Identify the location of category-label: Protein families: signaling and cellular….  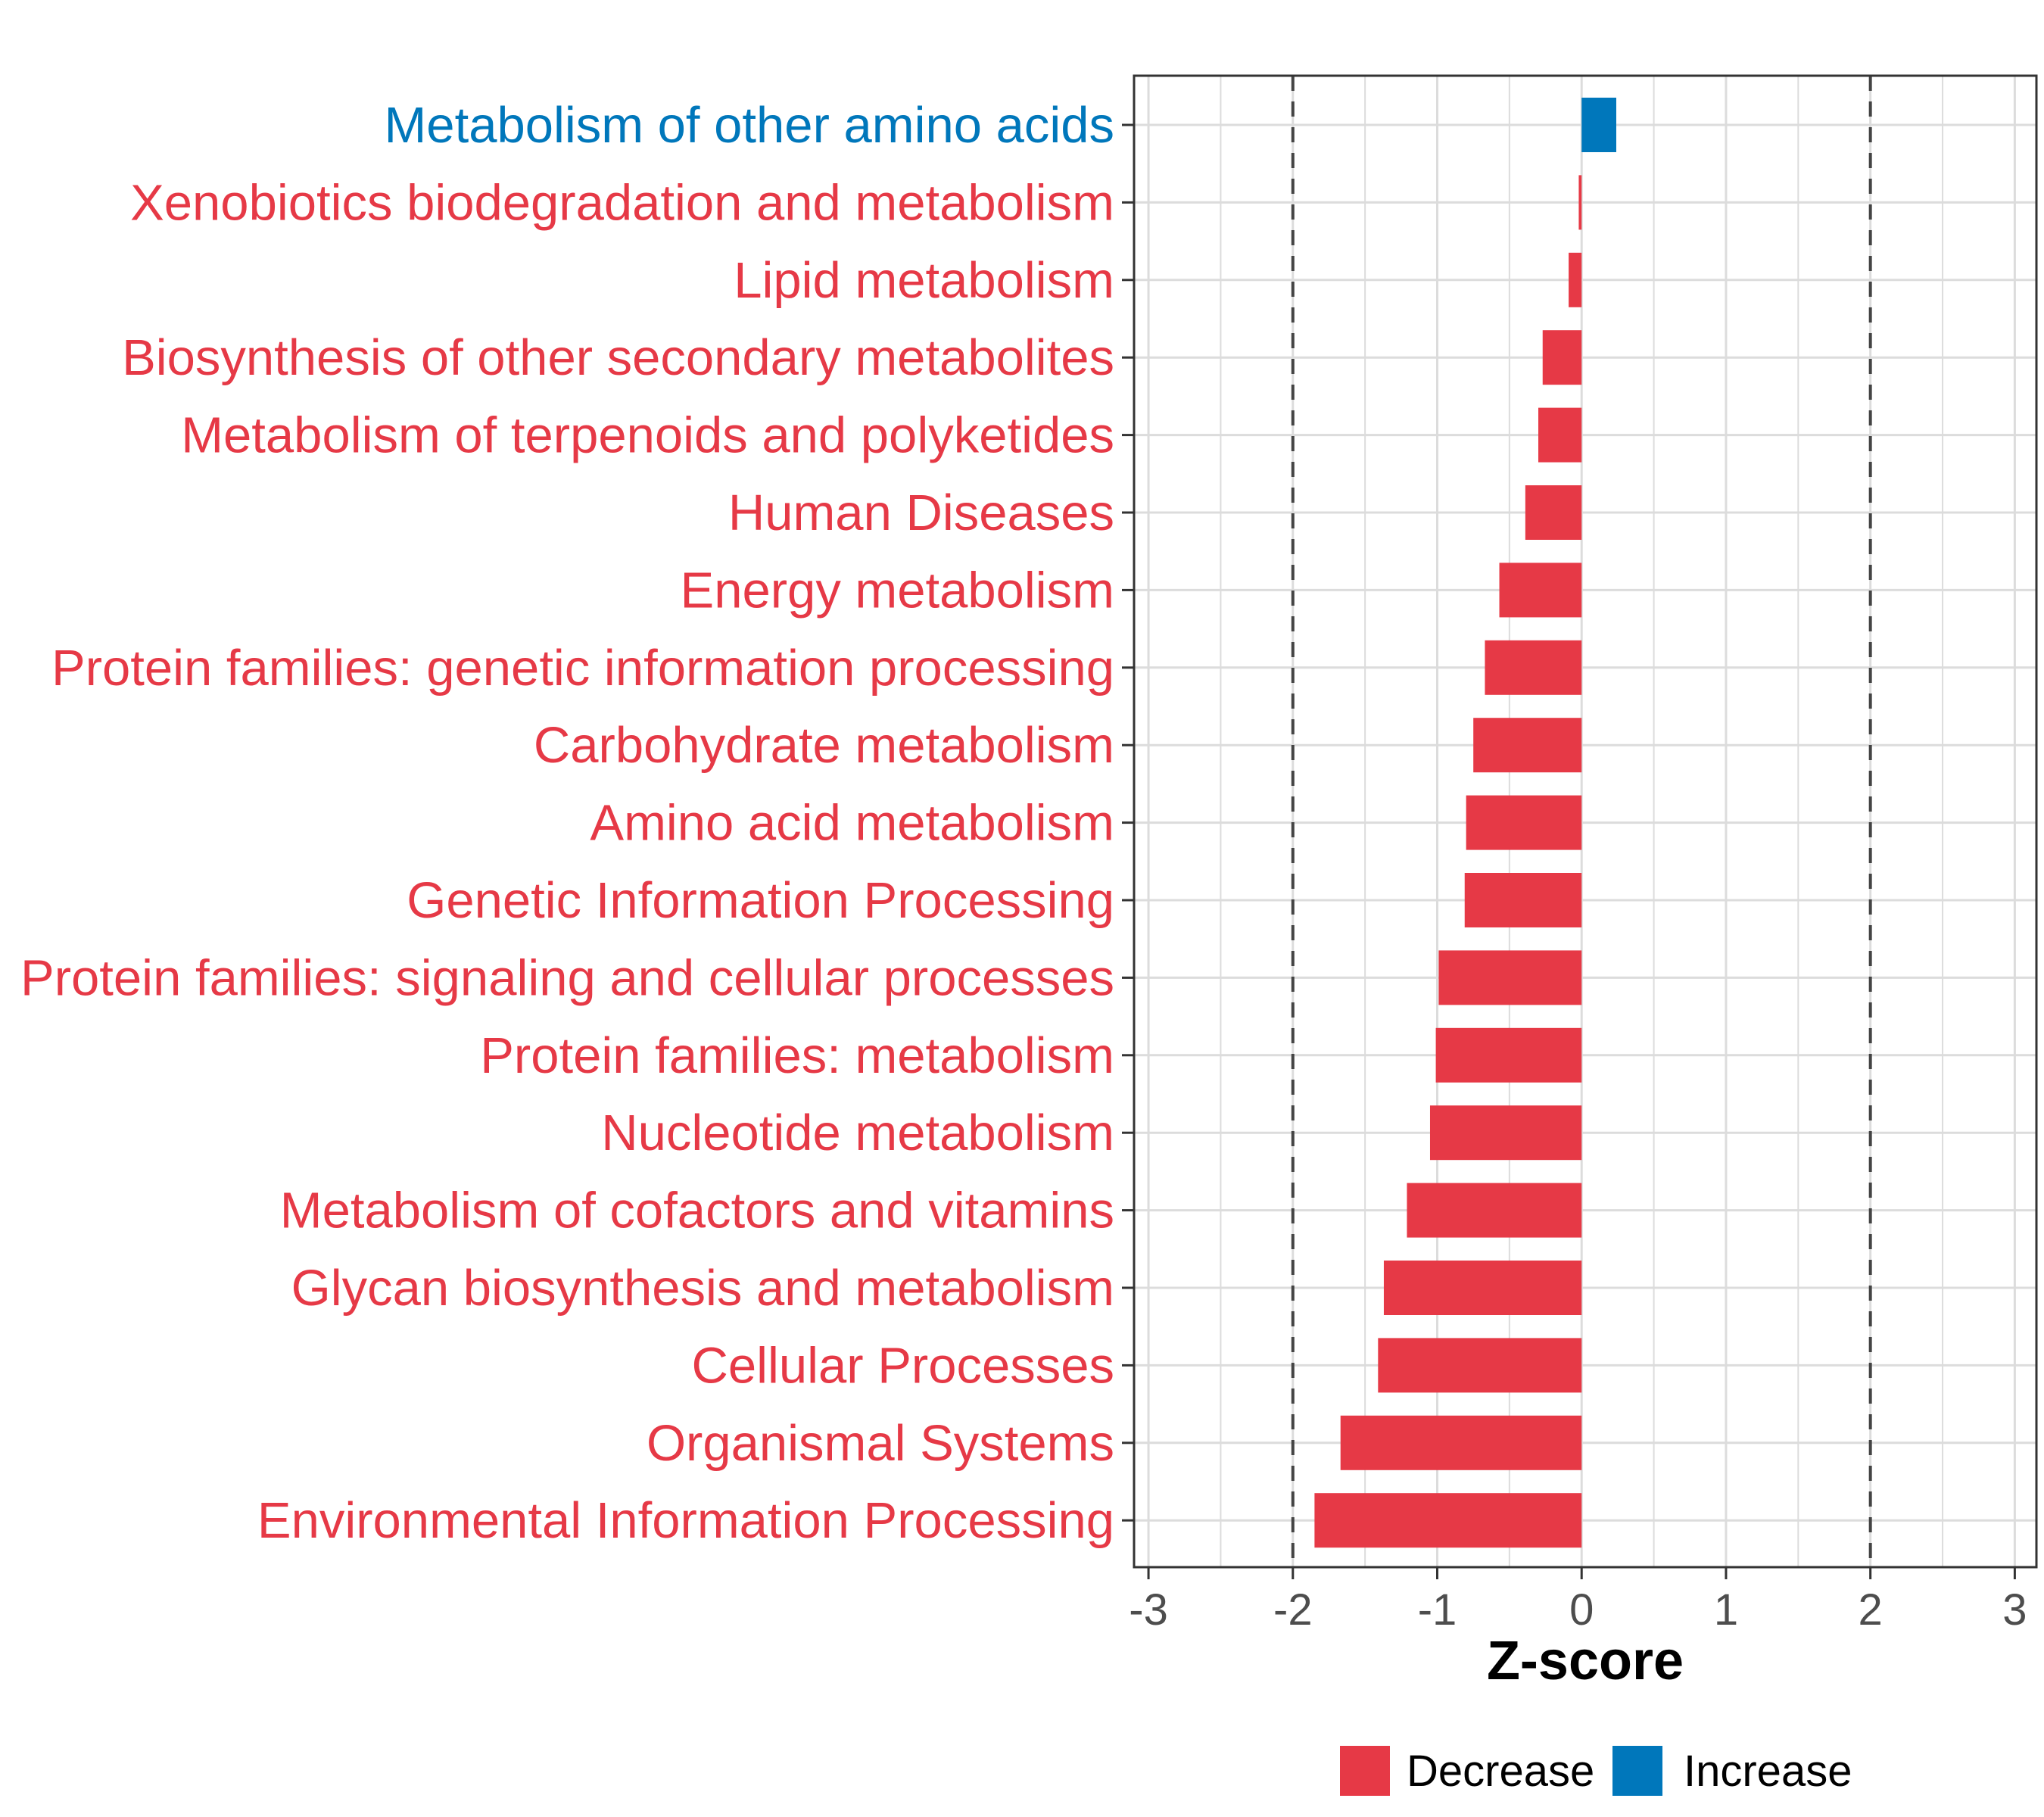
(567, 977).